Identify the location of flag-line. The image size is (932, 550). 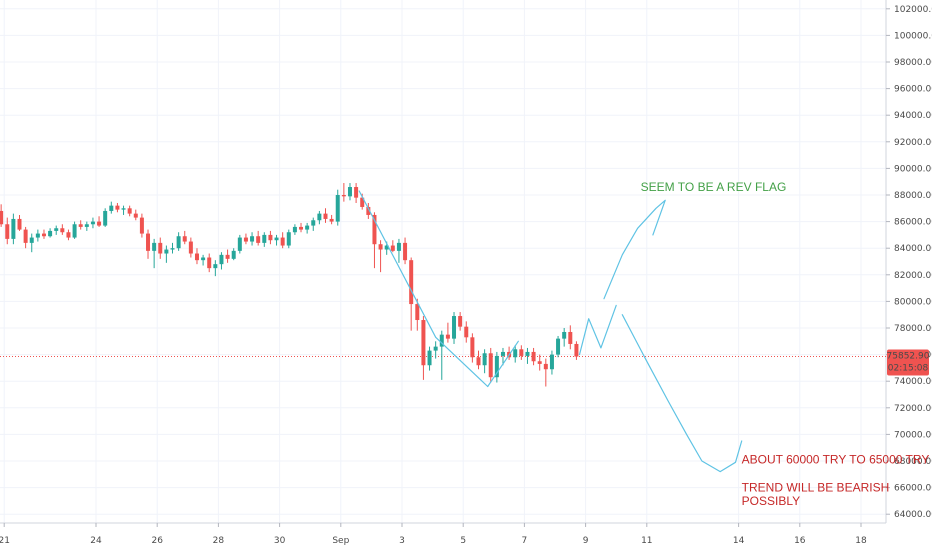
(503, 364).